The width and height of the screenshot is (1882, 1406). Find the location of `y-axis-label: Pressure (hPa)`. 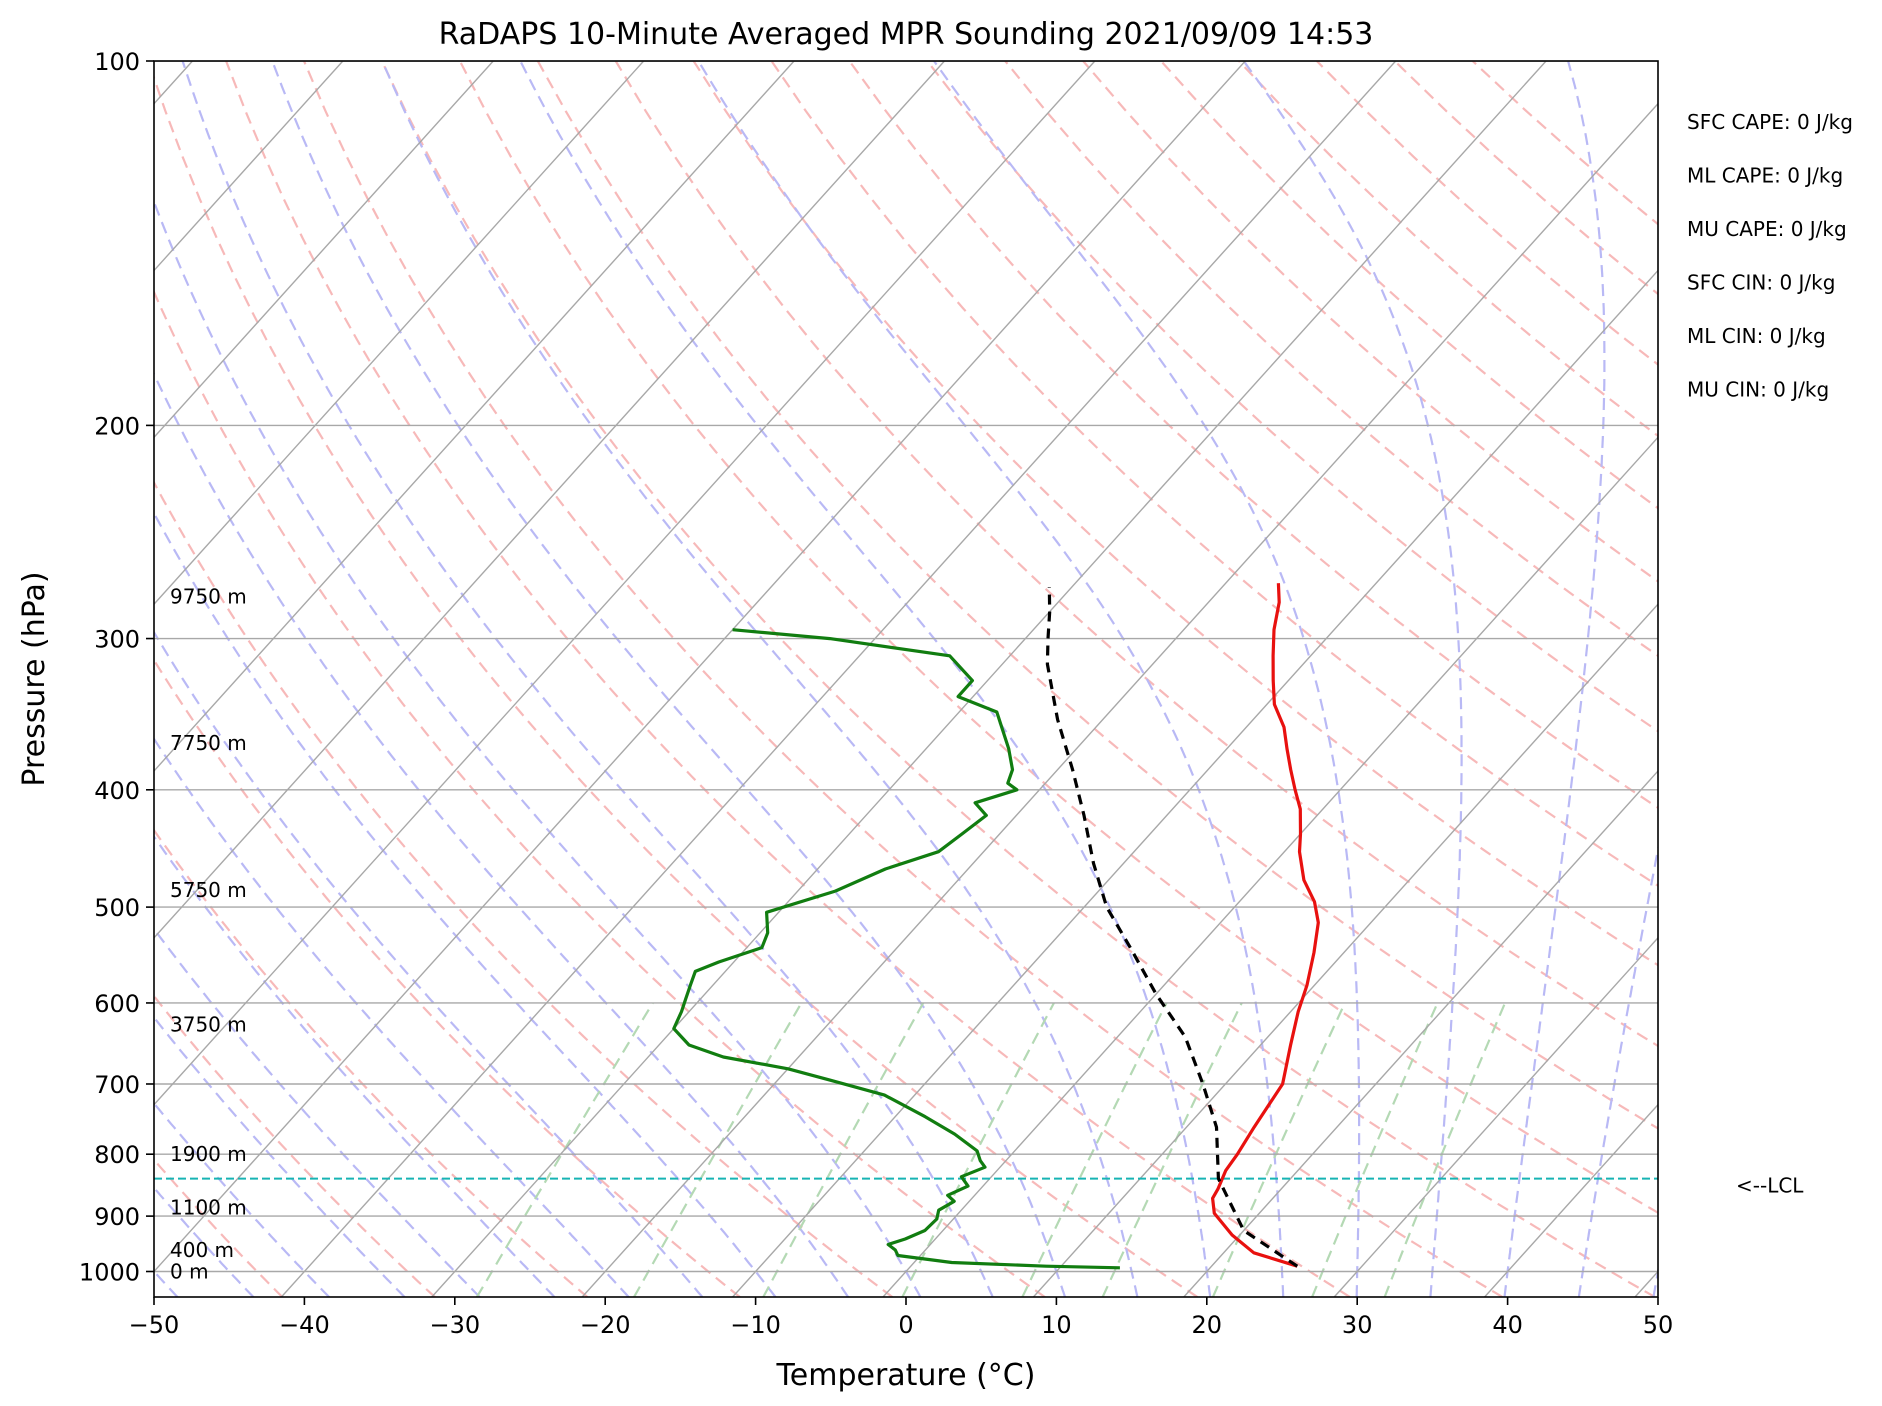

y-axis-label: Pressure (hPa) is located at coordinates (34, 678).